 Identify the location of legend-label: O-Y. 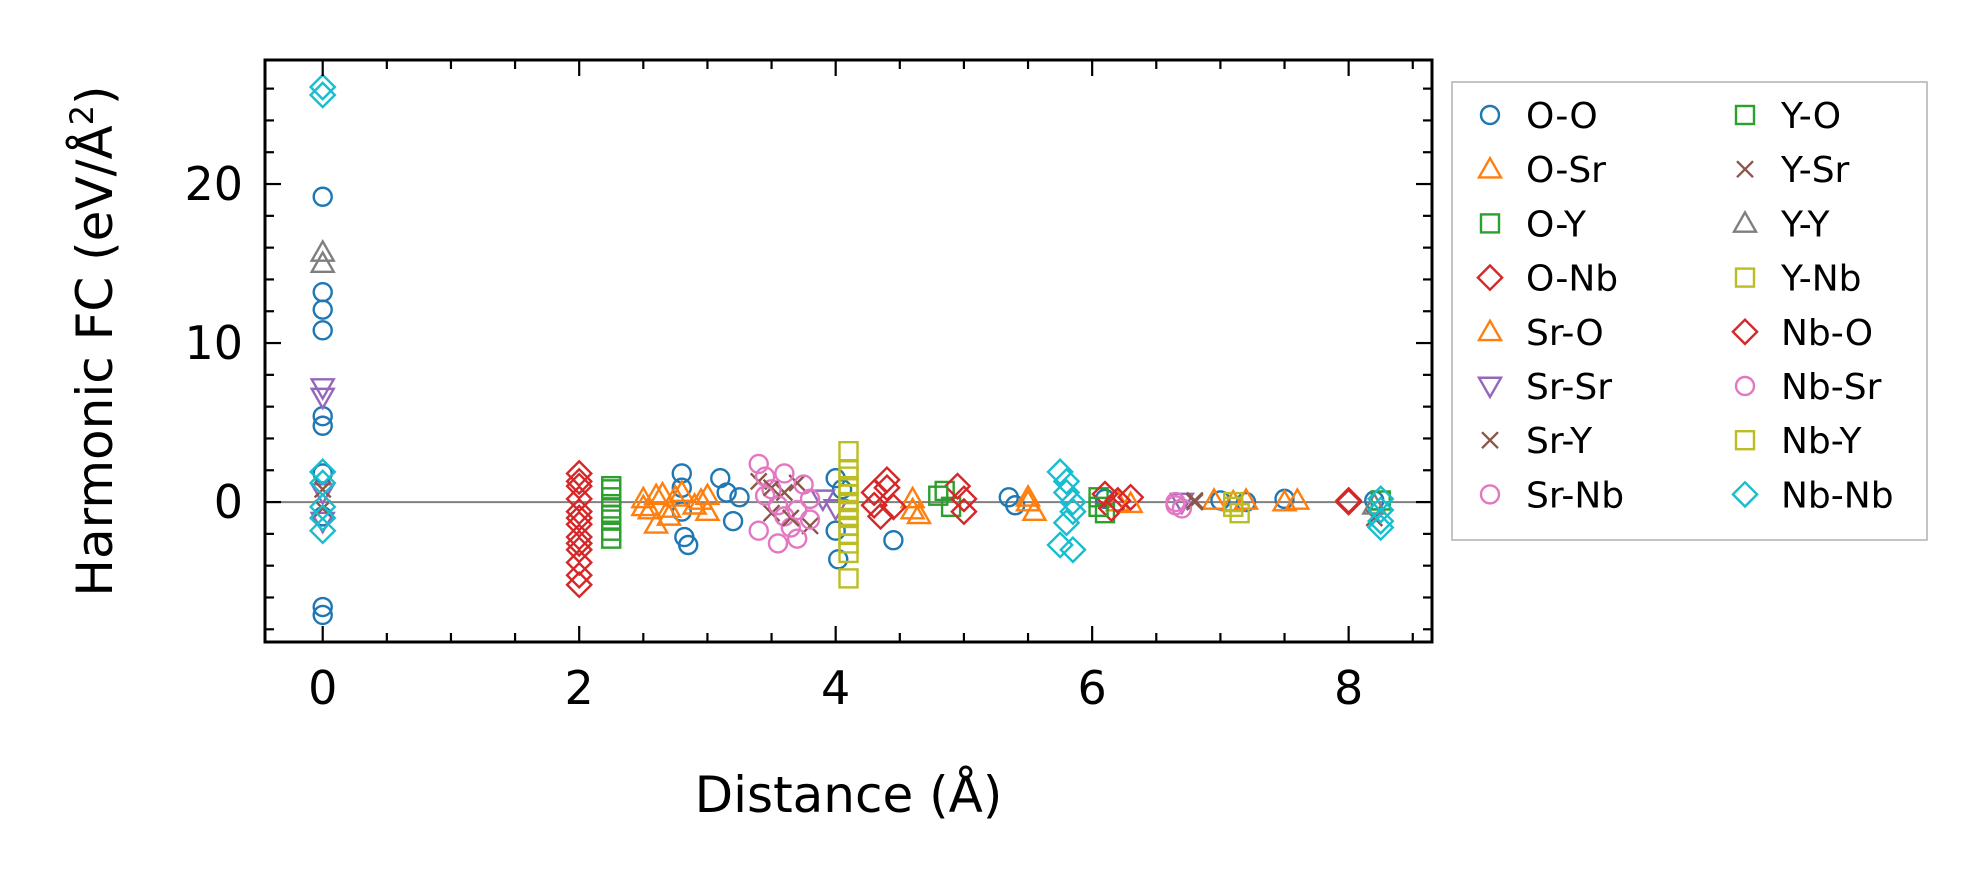
(1556, 224).